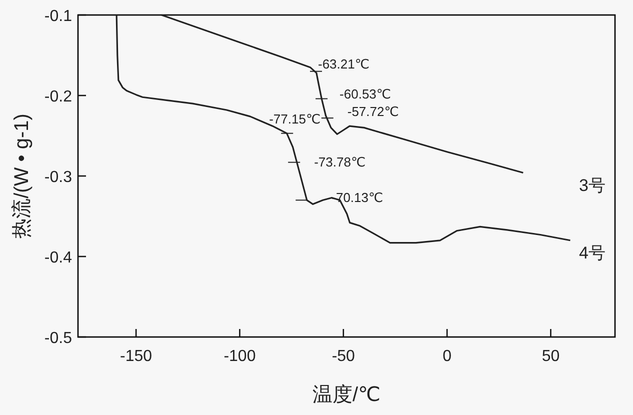 This screenshot has width=633, height=415. What do you see at coordinates (373, 112) in the screenshot?
I see `annotation: -57.72℃` at bounding box center [373, 112].